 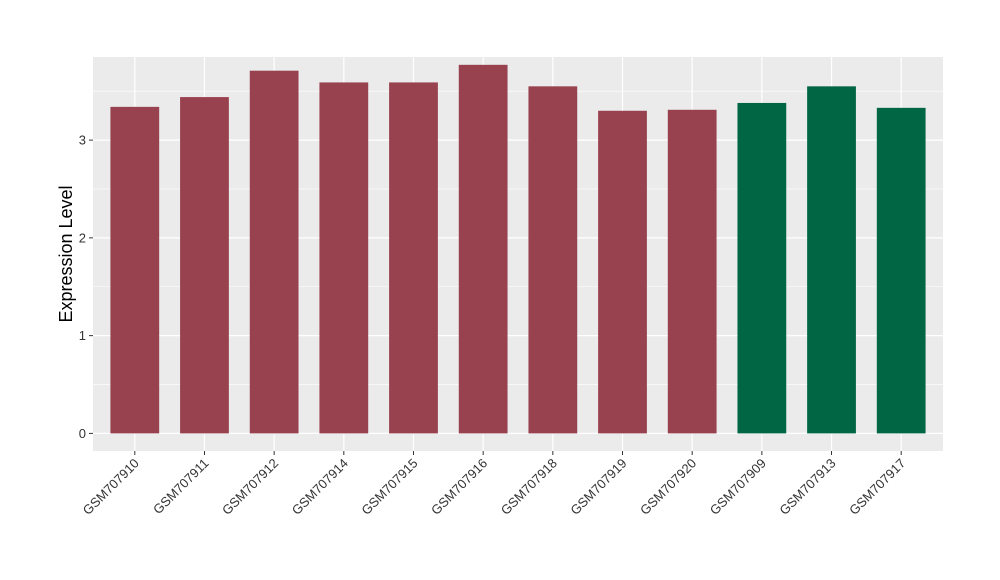 What do you see at coordinates (389, 487) in the screenshot?
I see `x-tick-label: GSM707915` at bounding box center [389, 487].